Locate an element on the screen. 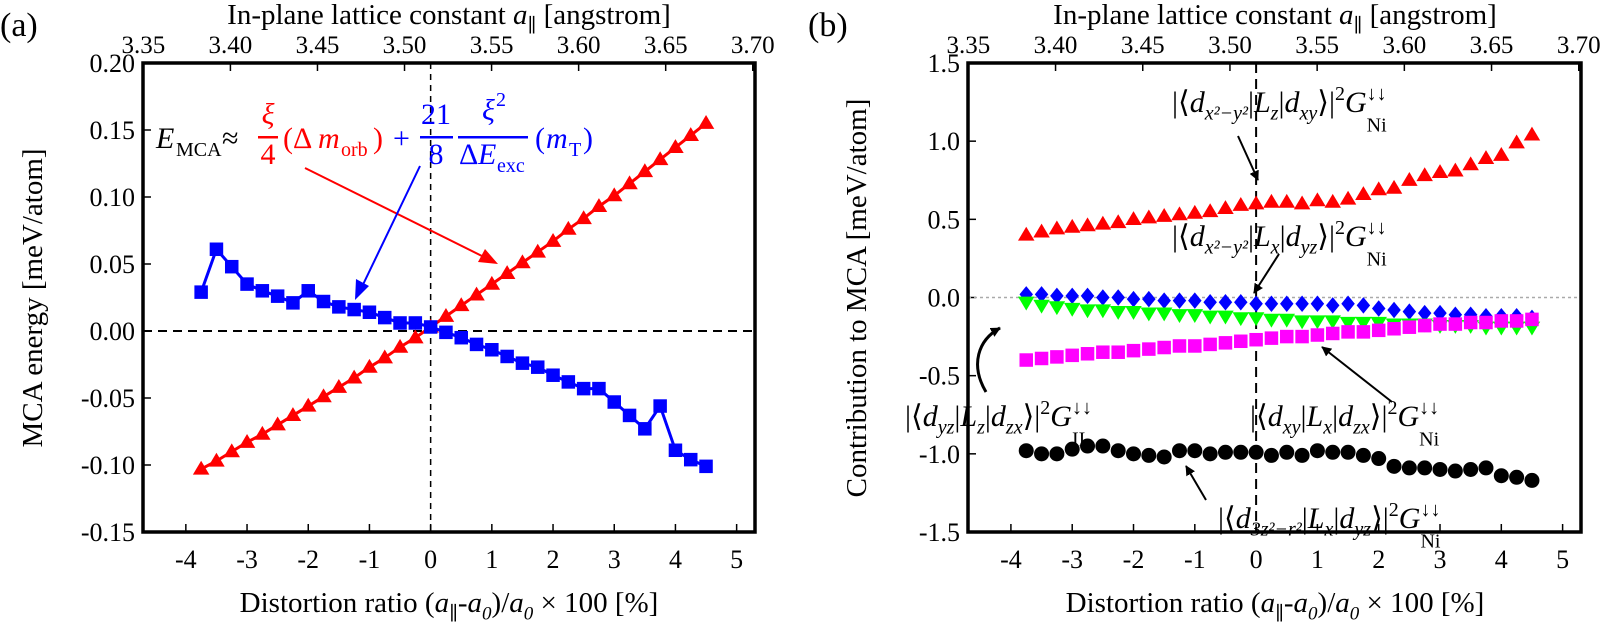 The image size is (1600, 635). y-tick-label: 0.10 is located at coordinates (113, 197).